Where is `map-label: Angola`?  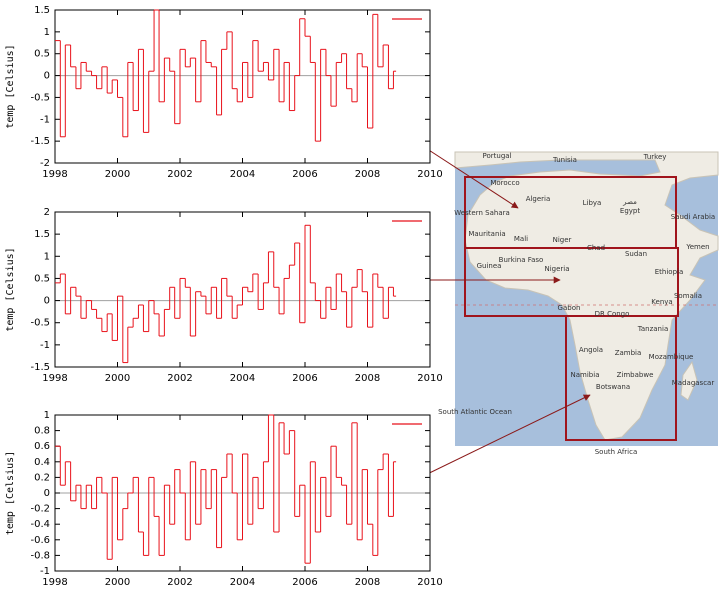
map-label: Angola is located at coordinates (591, 350).